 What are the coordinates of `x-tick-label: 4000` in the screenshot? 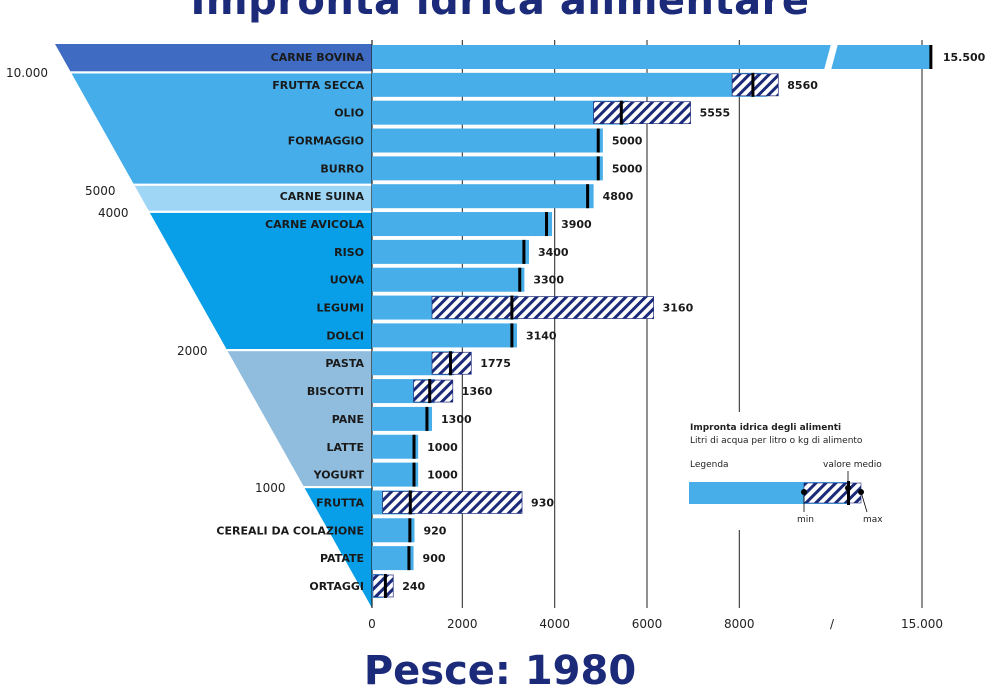 It's located at (554, 624).